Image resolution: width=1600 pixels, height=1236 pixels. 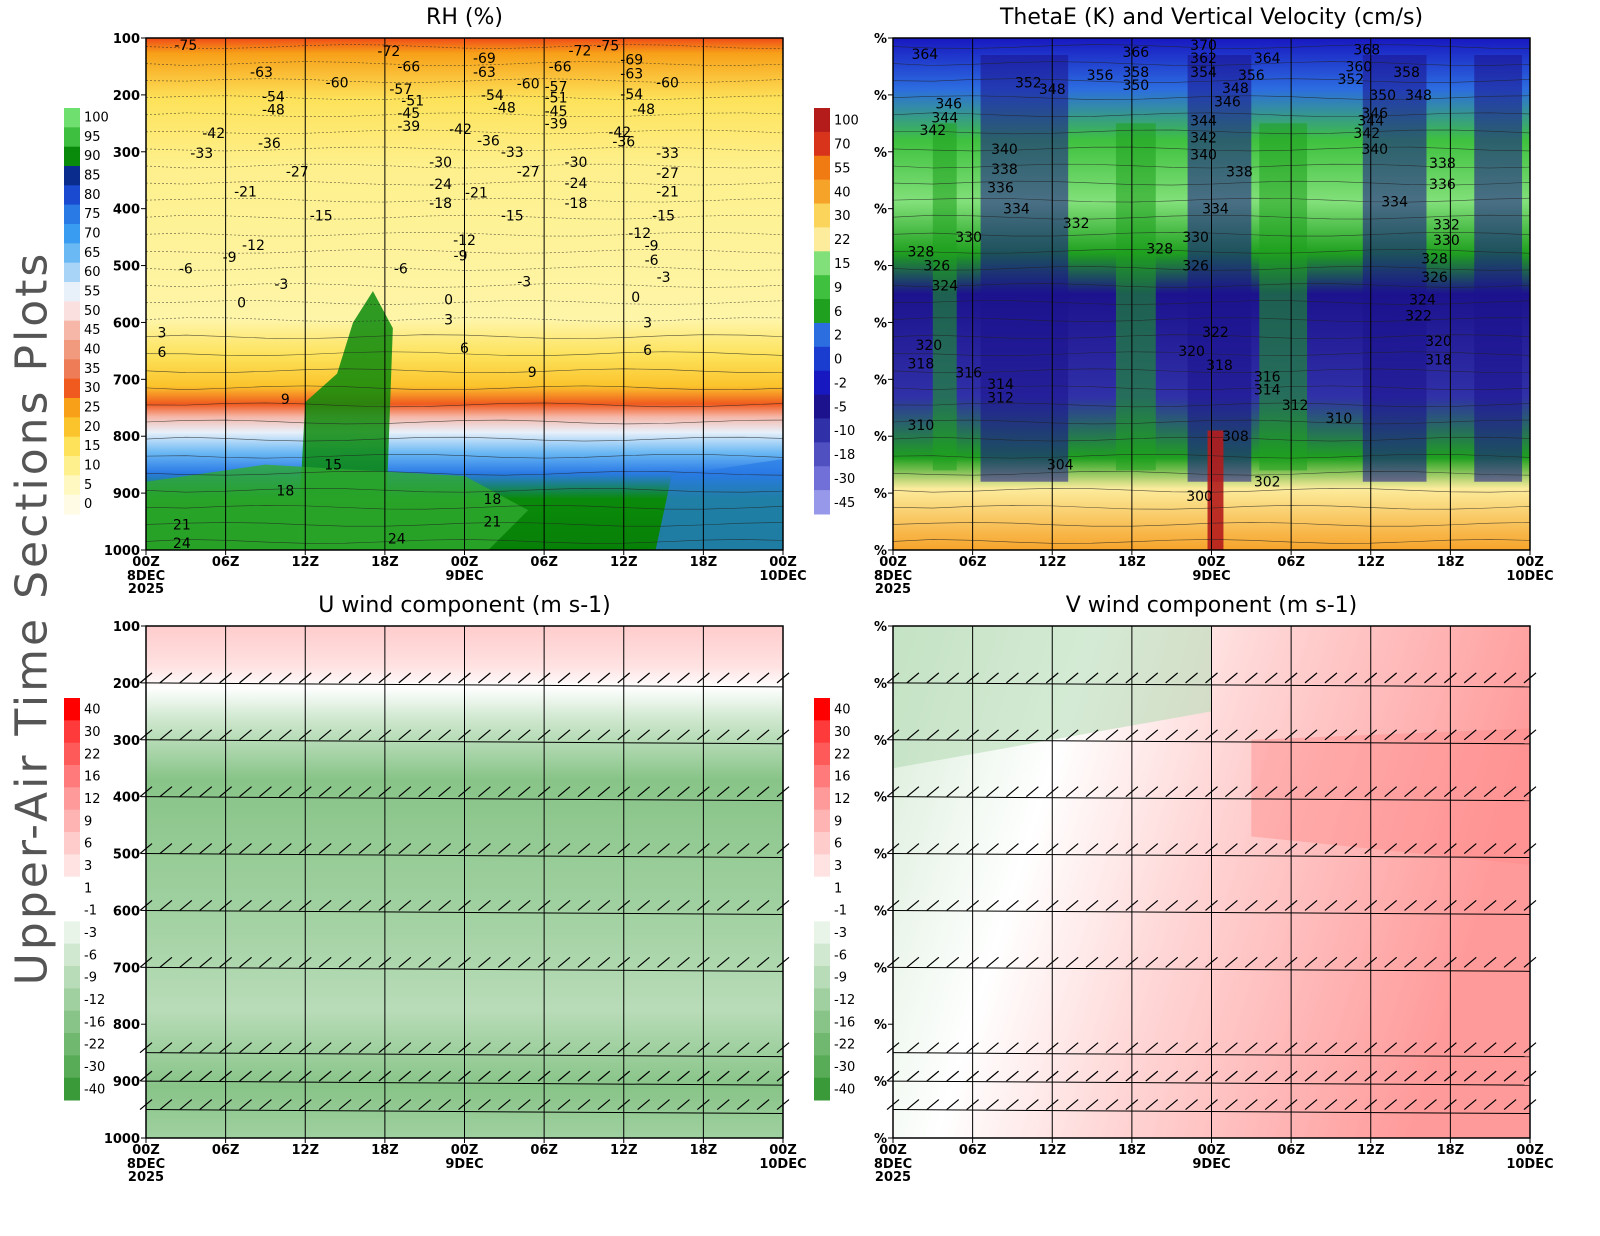 What do you see at coordinates (92, 234) in the screenshot?
I see `colorbar-label: 70` at bounding box center [92, 234].